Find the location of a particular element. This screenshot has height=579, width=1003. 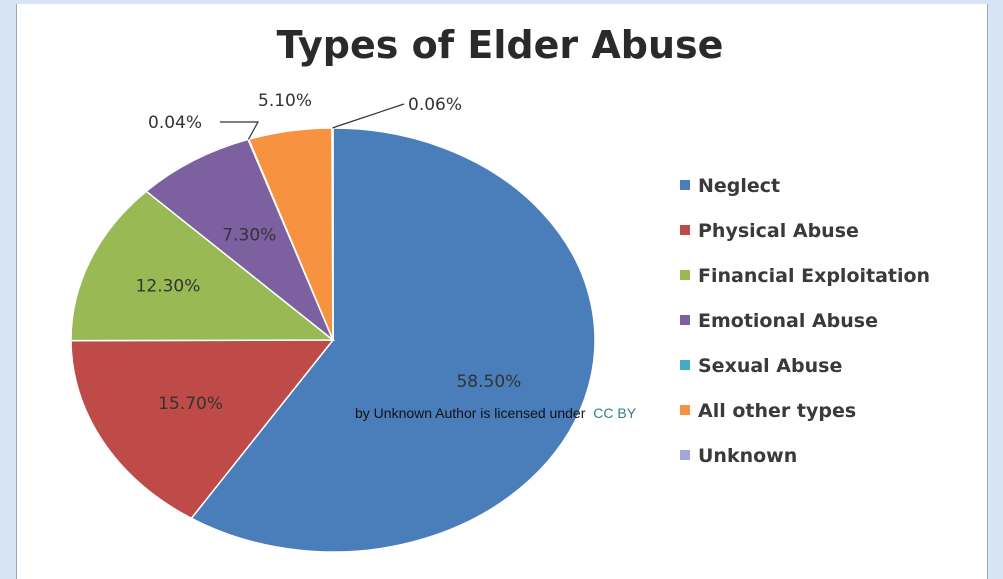

data-label-unknown: 0.06% is located at coordinates (435, 105).